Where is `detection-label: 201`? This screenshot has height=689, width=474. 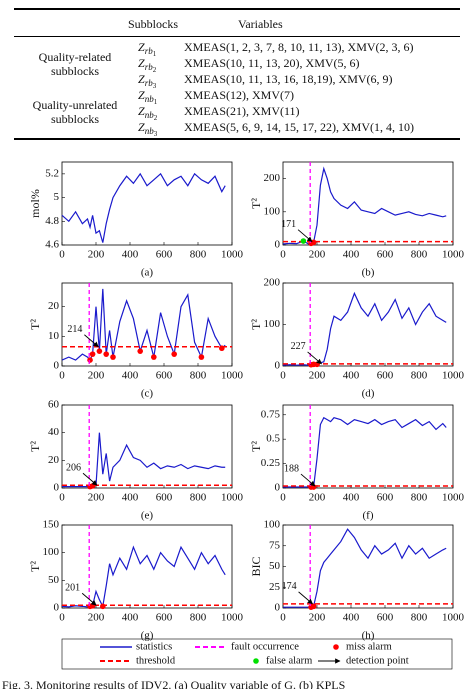
detection-label: 201 is located at coordinates (72, 588).